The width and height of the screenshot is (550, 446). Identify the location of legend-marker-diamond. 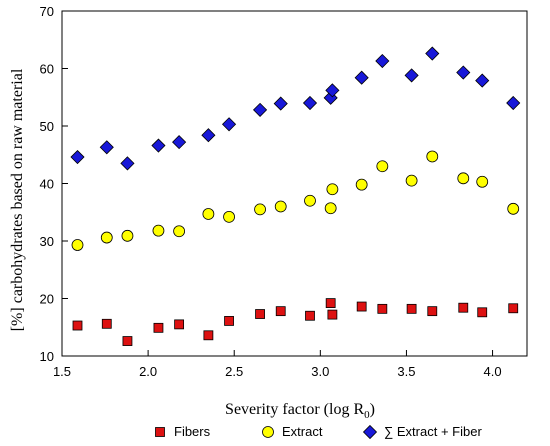
(370, 432).